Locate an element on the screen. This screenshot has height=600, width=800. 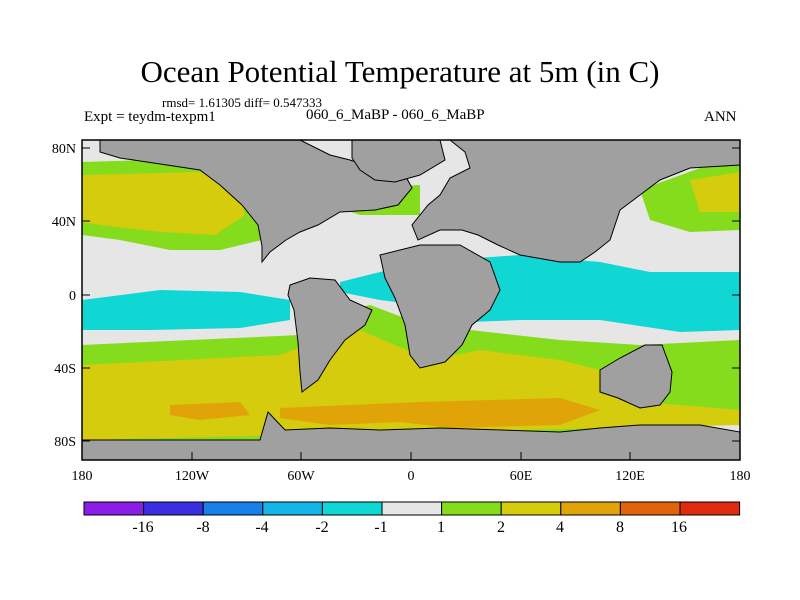
colorbar-swatches is located at coordinates (412, 508).